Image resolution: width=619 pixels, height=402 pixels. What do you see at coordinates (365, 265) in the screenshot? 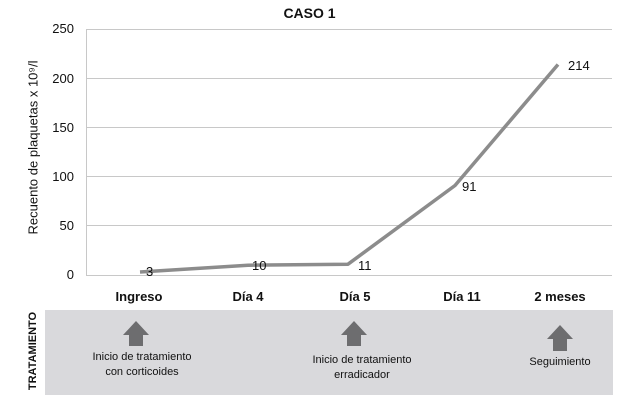
I see `data-label-dia5: 11` at bounding box center [365, 265].